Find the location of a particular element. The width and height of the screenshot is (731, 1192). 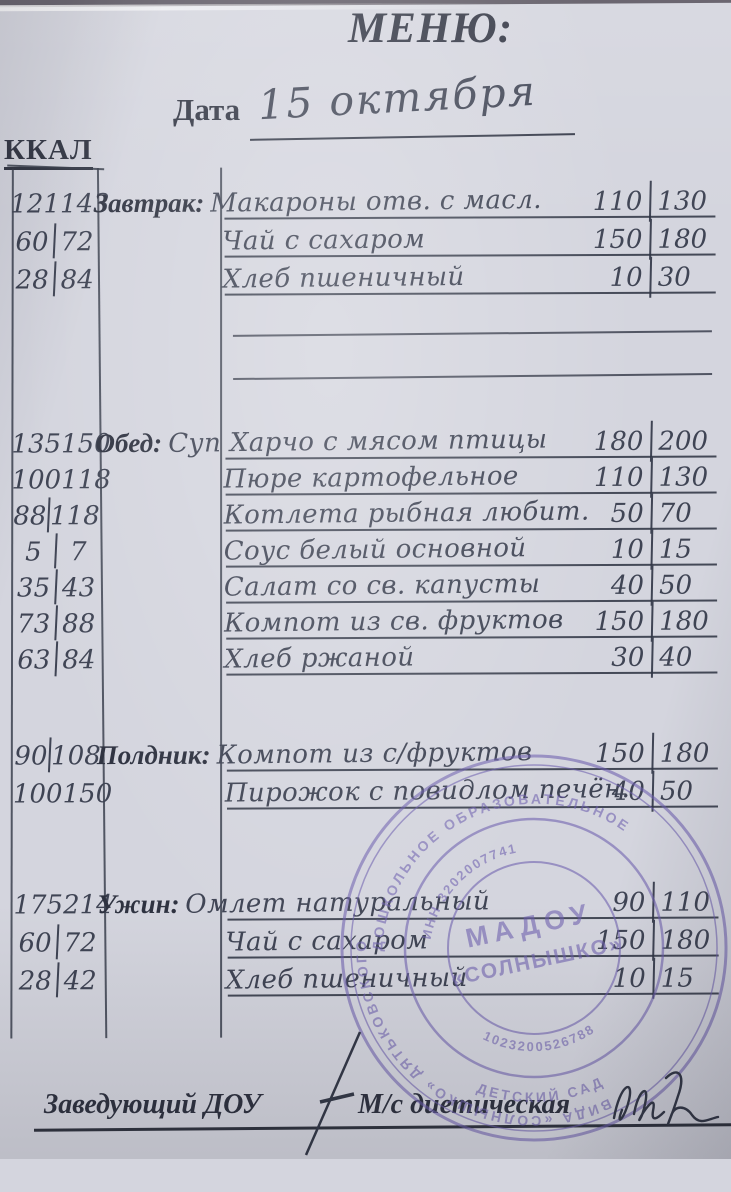

kcal-younger: 121 is located at coordinates (35, 204).